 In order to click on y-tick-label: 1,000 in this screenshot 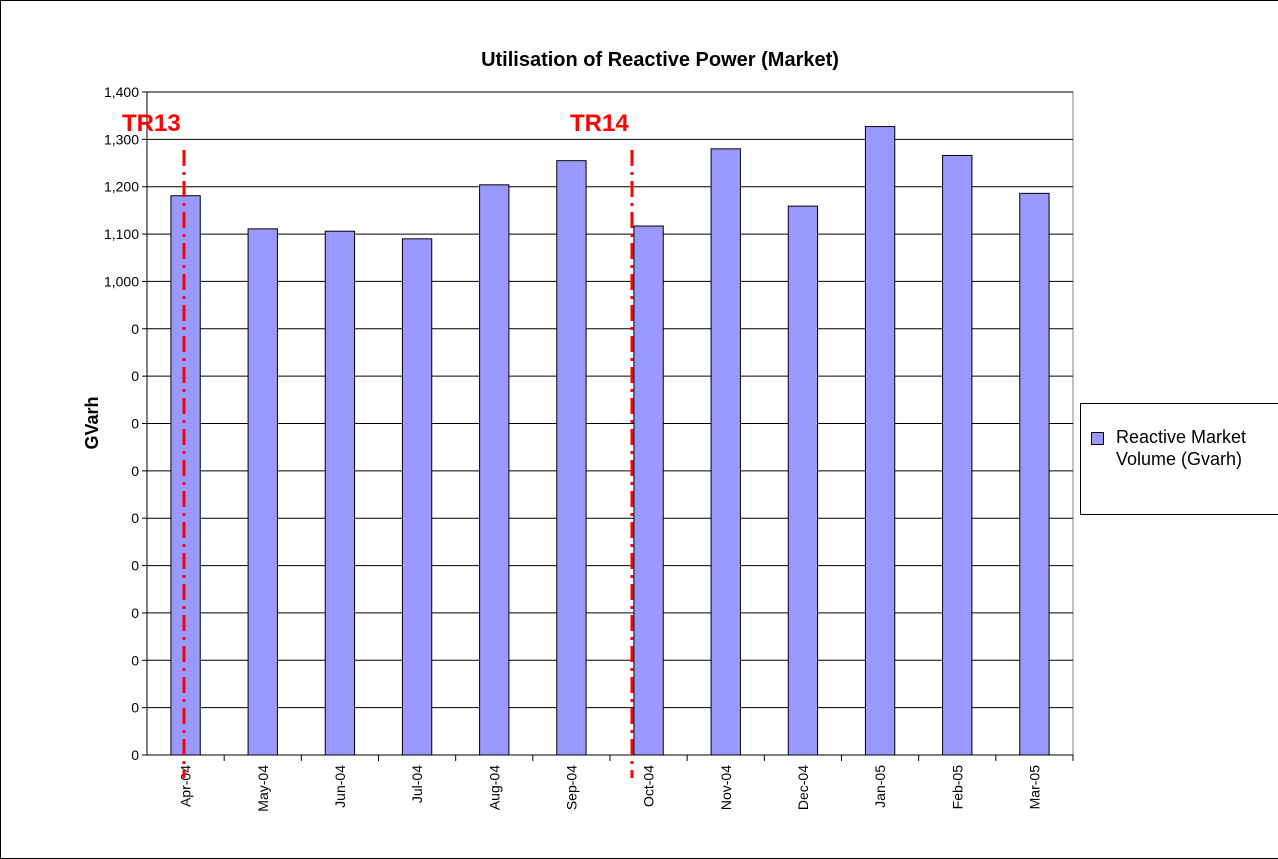, I will do `click(121, 281)`.